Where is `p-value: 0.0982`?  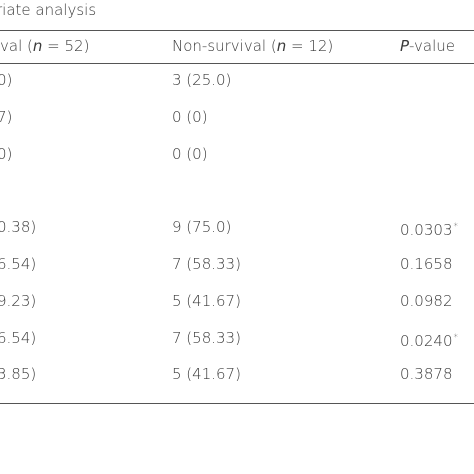 p-value: 0.0982 is located at coordinates (426, 300).